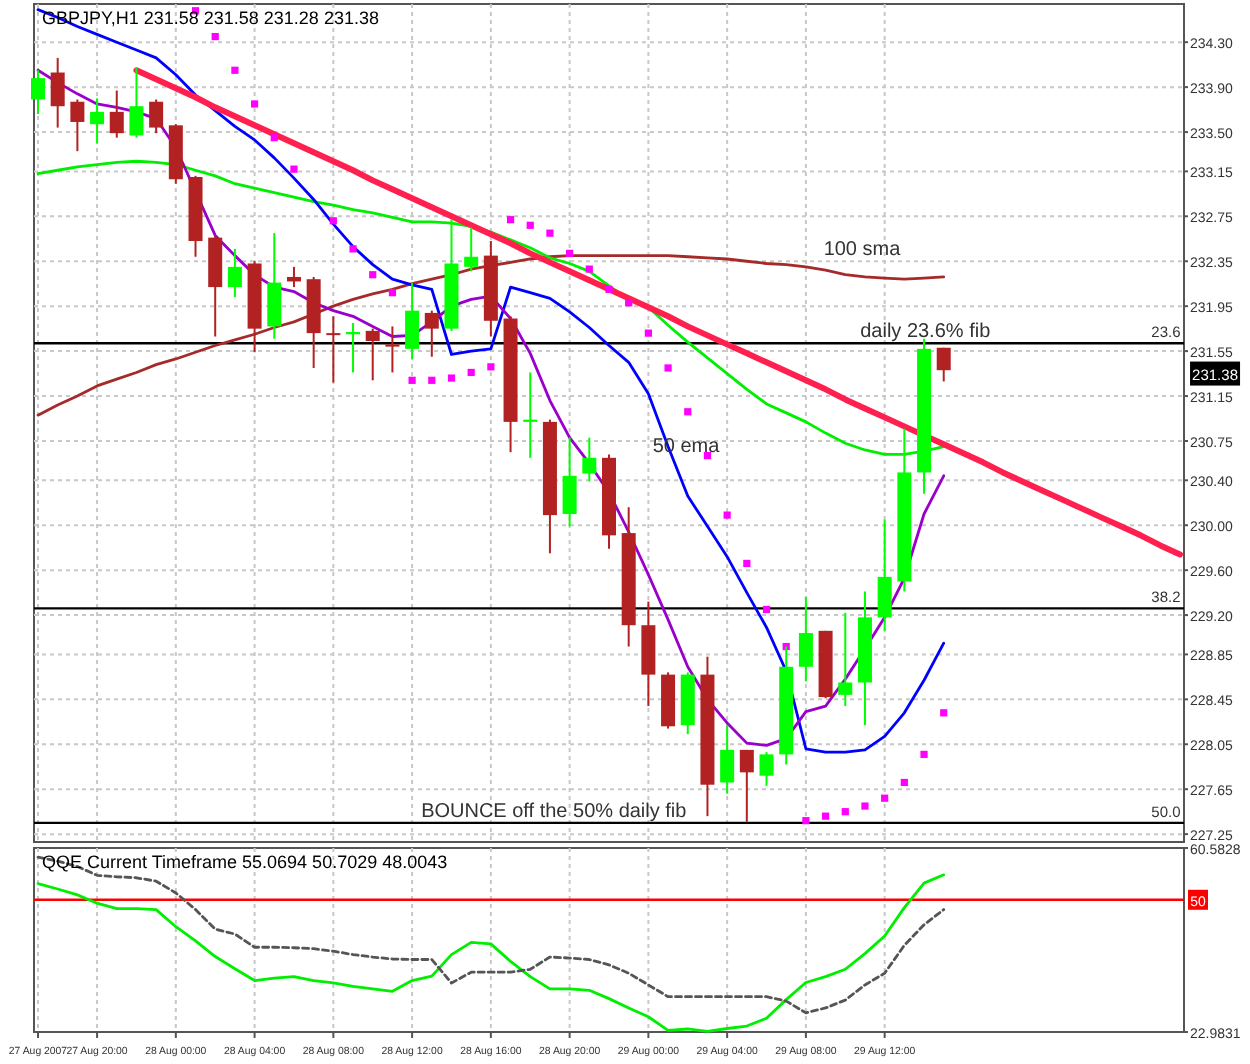  I want to click on annotation: BOUNCE off the 50% daily fib, so click(554, 811).